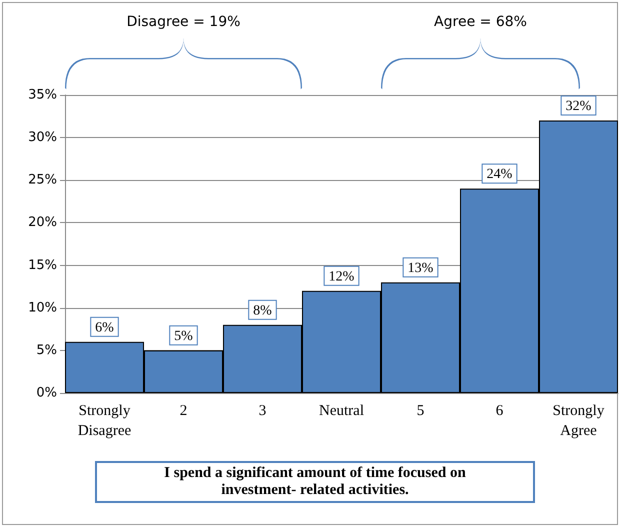  What do you see at coordinates (42, 265) in the screenshot?
I see `y-tick-label: 15%` at bounding box center [42, 265].